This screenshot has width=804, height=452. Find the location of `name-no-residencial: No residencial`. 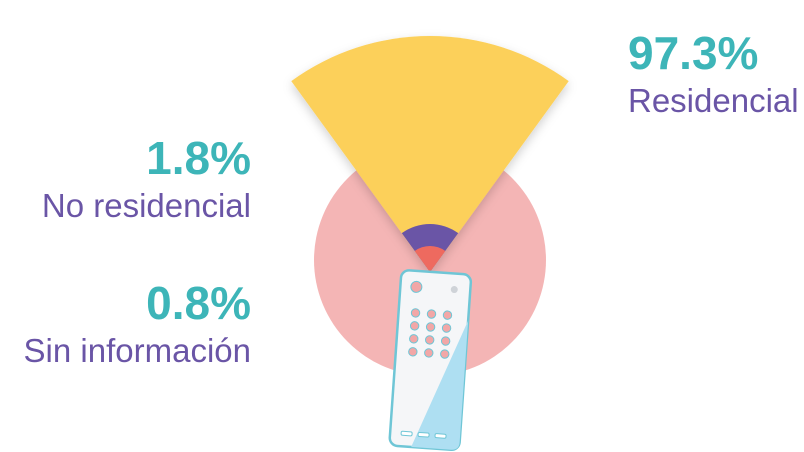

name-no-residencial: No residencial is located at coordinates (146, 205).